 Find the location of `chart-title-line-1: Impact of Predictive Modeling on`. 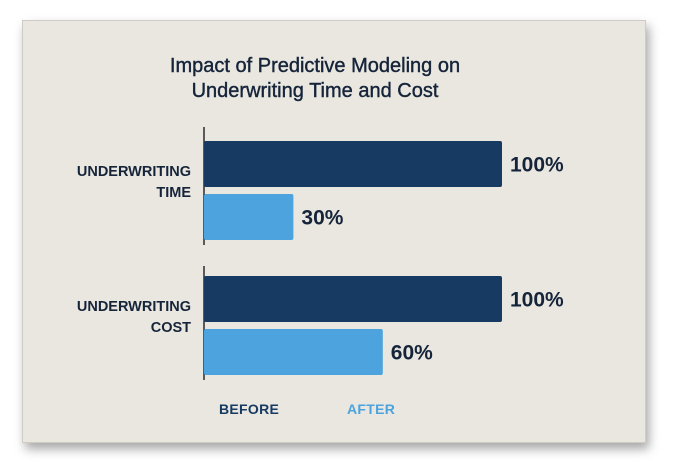

chart-title-line-1: Impact of Predictive Modeling on is located at coordinates (315, 66).